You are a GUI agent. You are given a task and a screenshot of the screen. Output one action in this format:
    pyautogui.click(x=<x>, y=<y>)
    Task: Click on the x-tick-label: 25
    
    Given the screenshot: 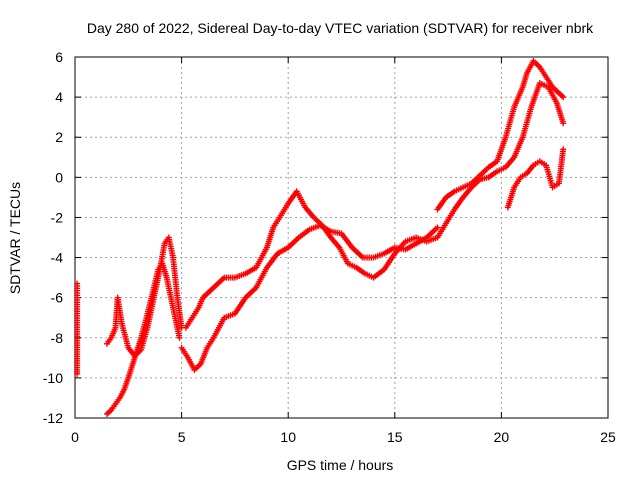 What is the action you would take?
    pyautogui.click(x=608, y=437)
    